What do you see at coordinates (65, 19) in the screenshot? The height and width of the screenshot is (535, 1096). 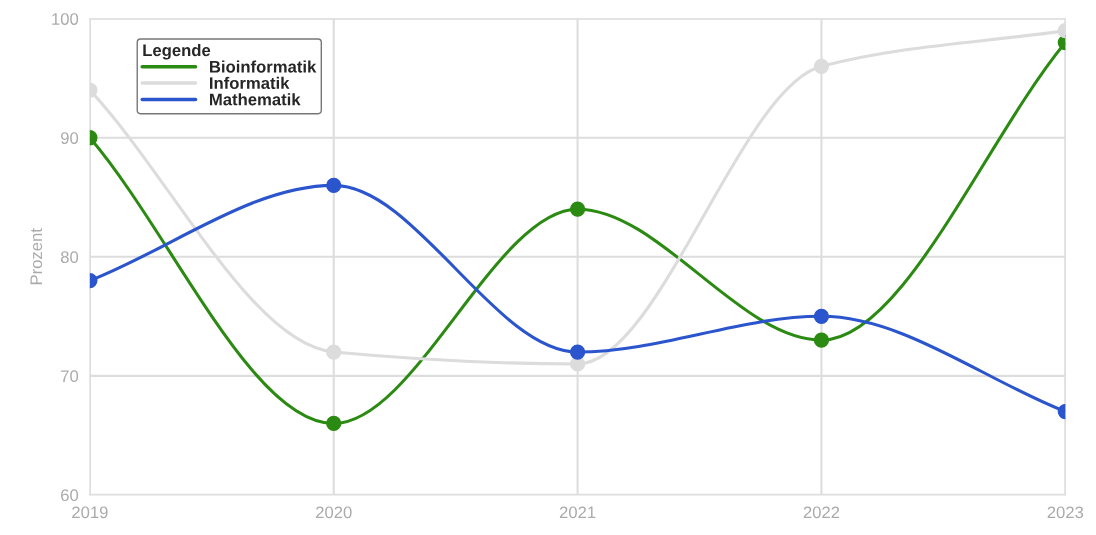 I see `y-tick-label: 100` at bounding box center [65, 19].